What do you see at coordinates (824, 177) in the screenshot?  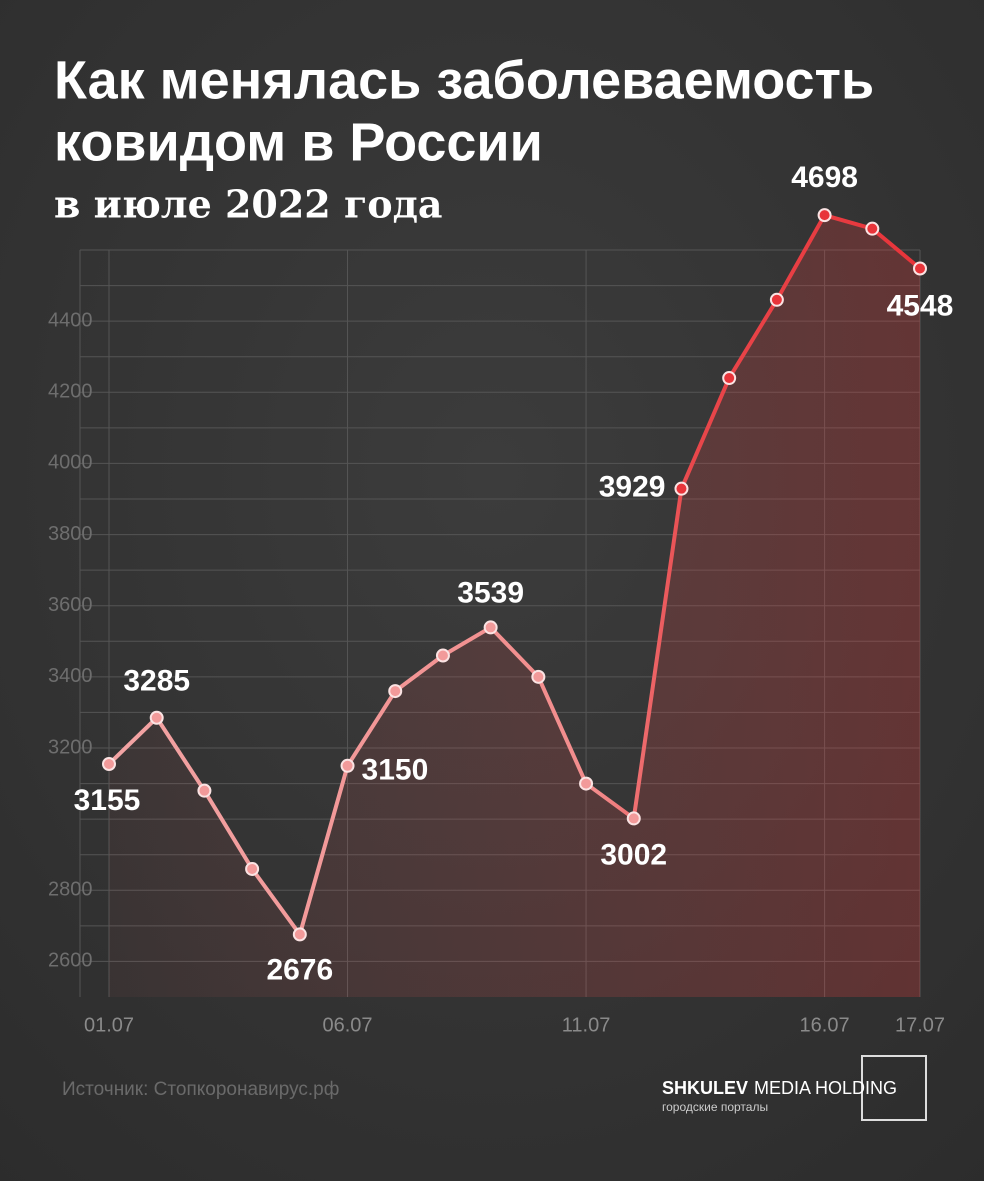 I see `value-label: 4698` at bounding box center [824, 177].